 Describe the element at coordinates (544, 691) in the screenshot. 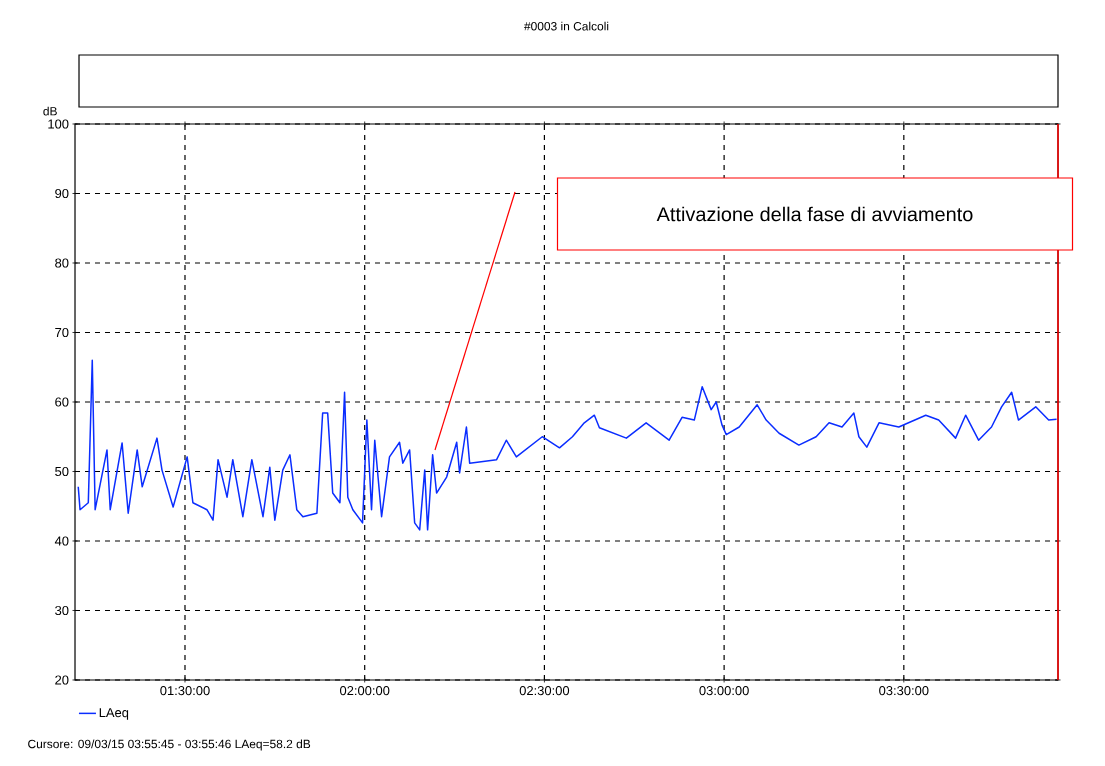

I see `x-tick-label: 02:30:00` at that location.